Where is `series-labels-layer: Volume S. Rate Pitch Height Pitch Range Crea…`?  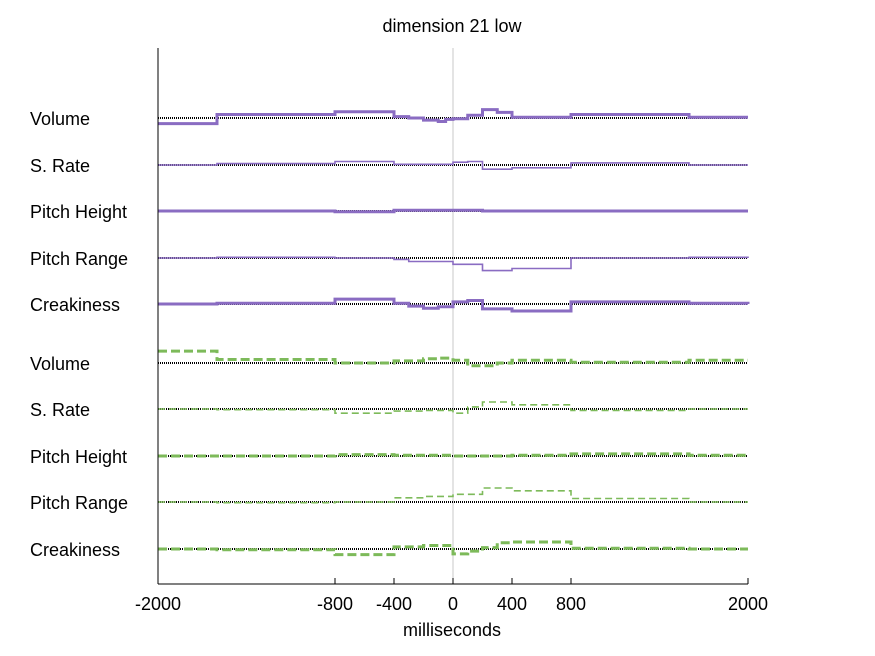
series-labels-layer: Volume S. Rate Pitch Height Pitch Range Crea… is located at coordinates (79, 334).